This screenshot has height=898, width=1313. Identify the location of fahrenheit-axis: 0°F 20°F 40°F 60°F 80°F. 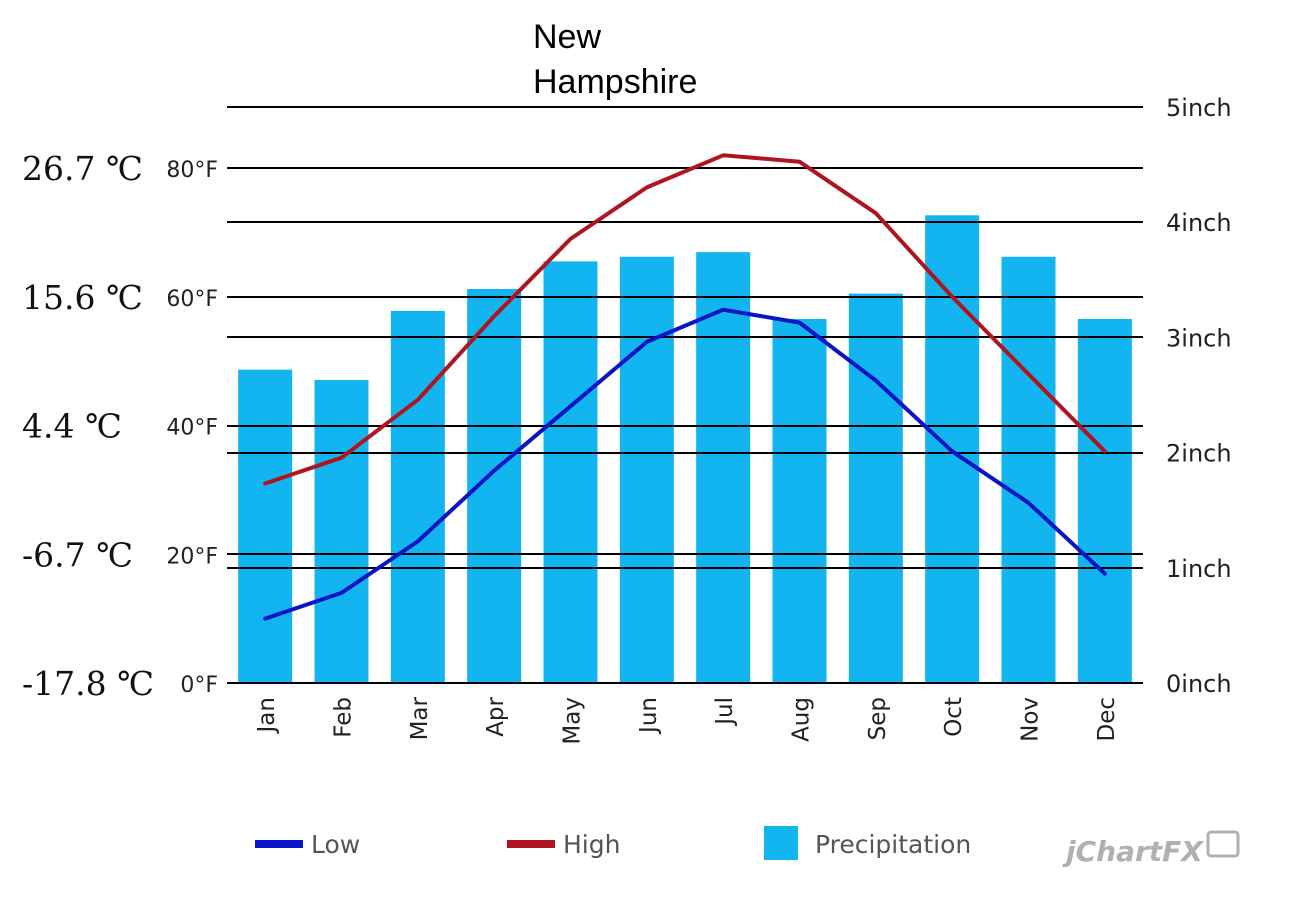
(192, 428).